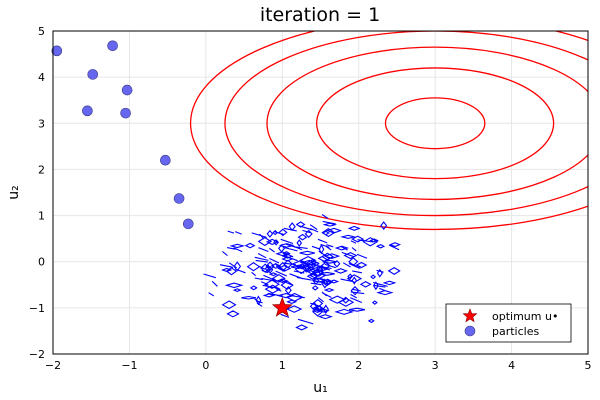 The image size is (600, 400). I want to click on legend: optimum u• particles, so click(508, 323).